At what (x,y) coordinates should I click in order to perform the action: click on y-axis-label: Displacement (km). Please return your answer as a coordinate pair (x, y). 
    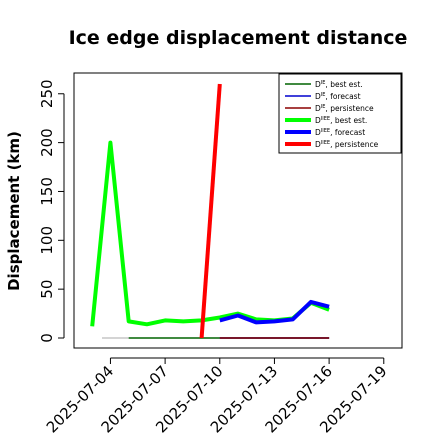
    Looking at the image, I should click on (14, 211).